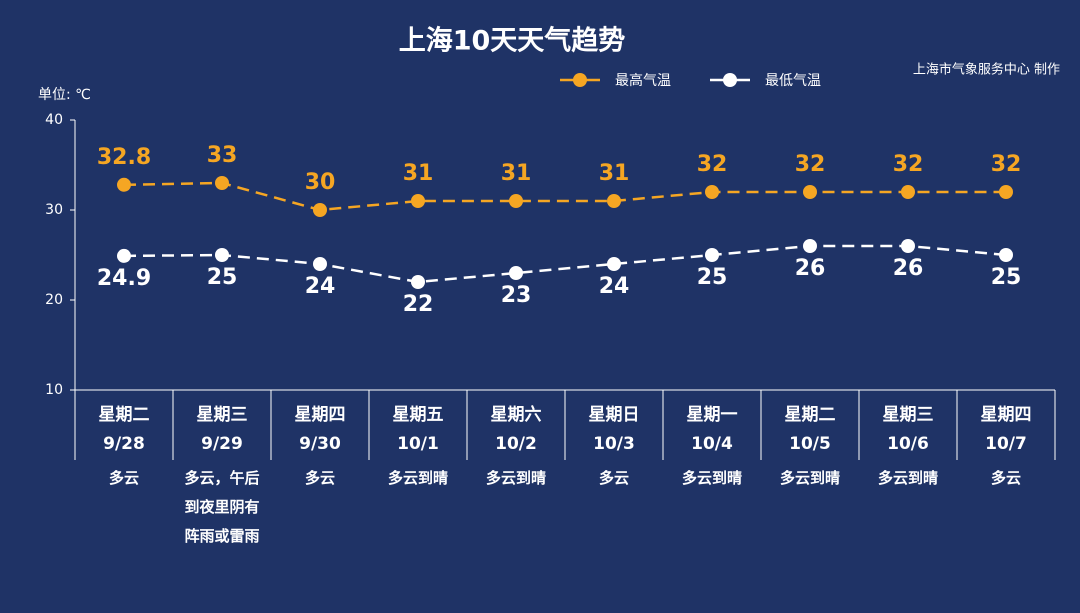  What do you see at coordinates (516, 444) in the screenshot?
I see `x-tick-label: 10/2` at bounding box center [516, 444].